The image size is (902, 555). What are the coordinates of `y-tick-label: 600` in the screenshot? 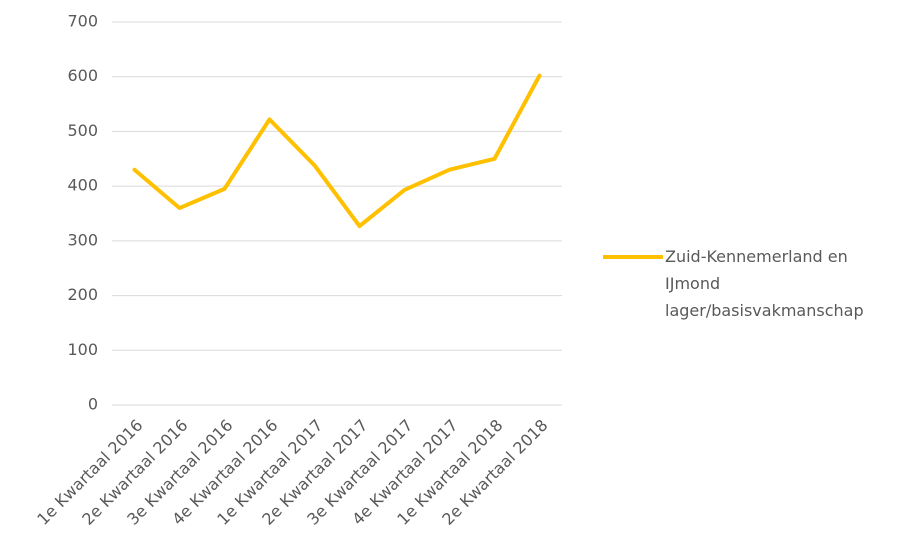 It's located at (82, 75).